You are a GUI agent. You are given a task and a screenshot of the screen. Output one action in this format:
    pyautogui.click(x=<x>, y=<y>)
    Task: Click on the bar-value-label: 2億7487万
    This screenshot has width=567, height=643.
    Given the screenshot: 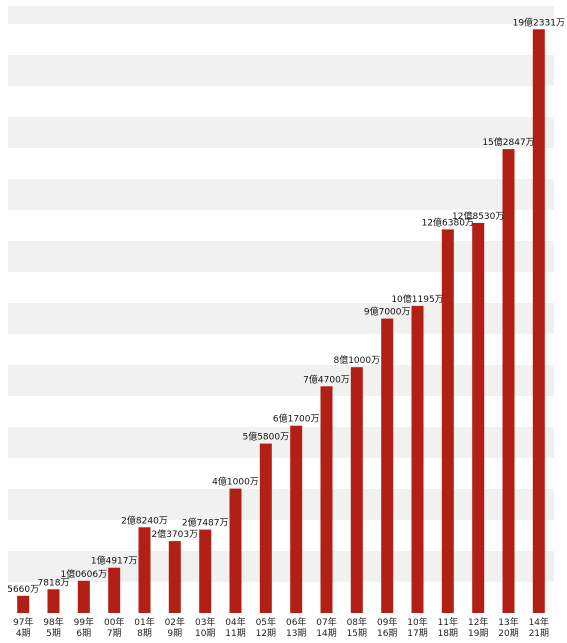 What is the action you would take?
    pyautogui.click(x=205, y=523)
    